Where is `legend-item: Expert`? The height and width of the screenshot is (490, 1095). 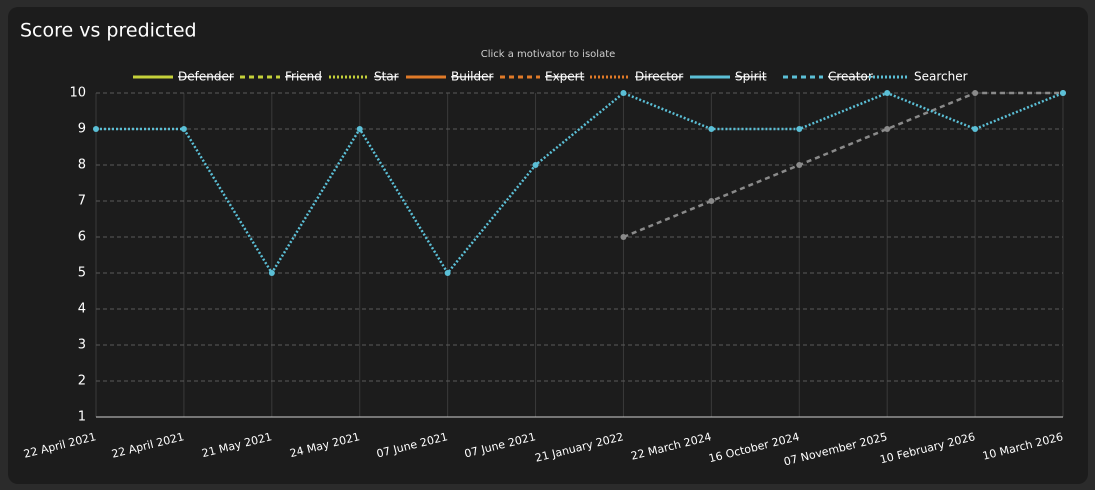 legend-item: Expert is located at coordinates (542, 77).